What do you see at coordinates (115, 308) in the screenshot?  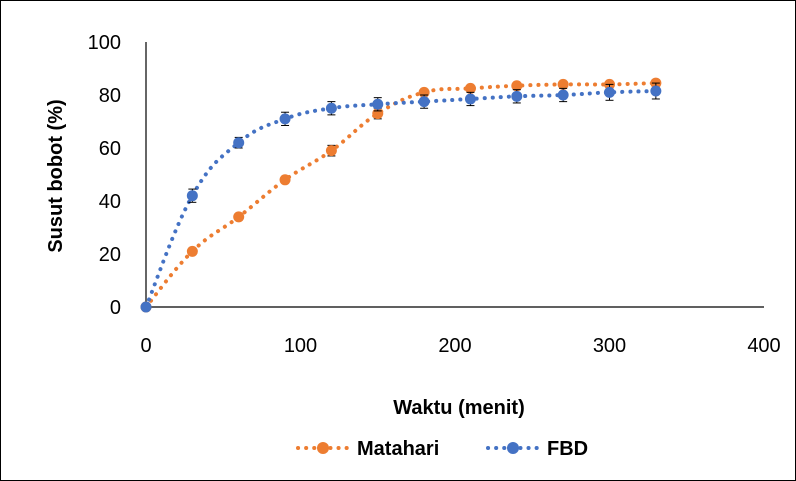 I see `y-tick-label: 0` at bounding box center [115, 308].